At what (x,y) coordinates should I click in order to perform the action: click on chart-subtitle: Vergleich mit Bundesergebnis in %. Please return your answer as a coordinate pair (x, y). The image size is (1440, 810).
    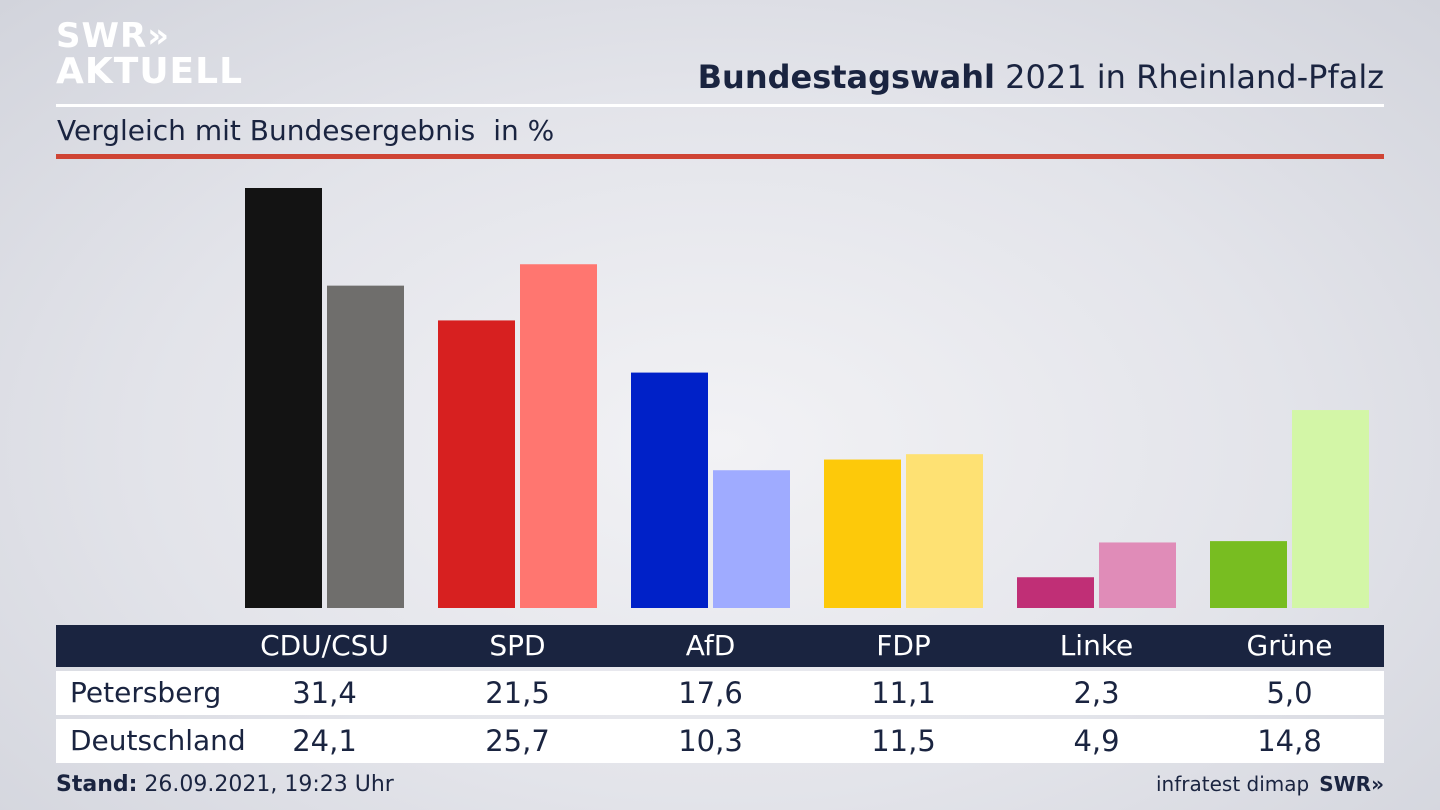
    Looking at the image, I should click on (305, 130).